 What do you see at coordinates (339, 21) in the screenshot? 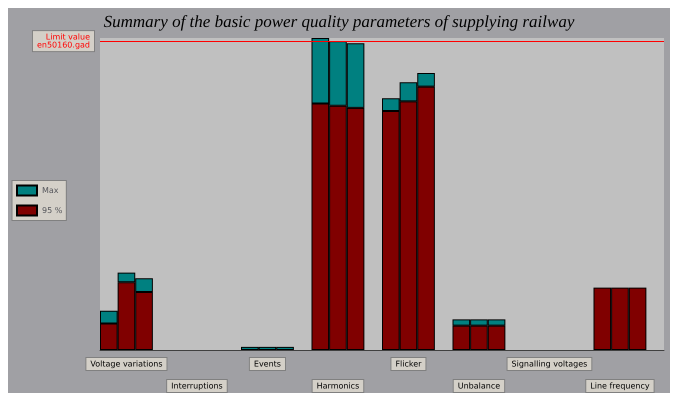
I see `chart-title: Summary of the basic power quality parameters of supplying railway` at bounding box center [339, 21].